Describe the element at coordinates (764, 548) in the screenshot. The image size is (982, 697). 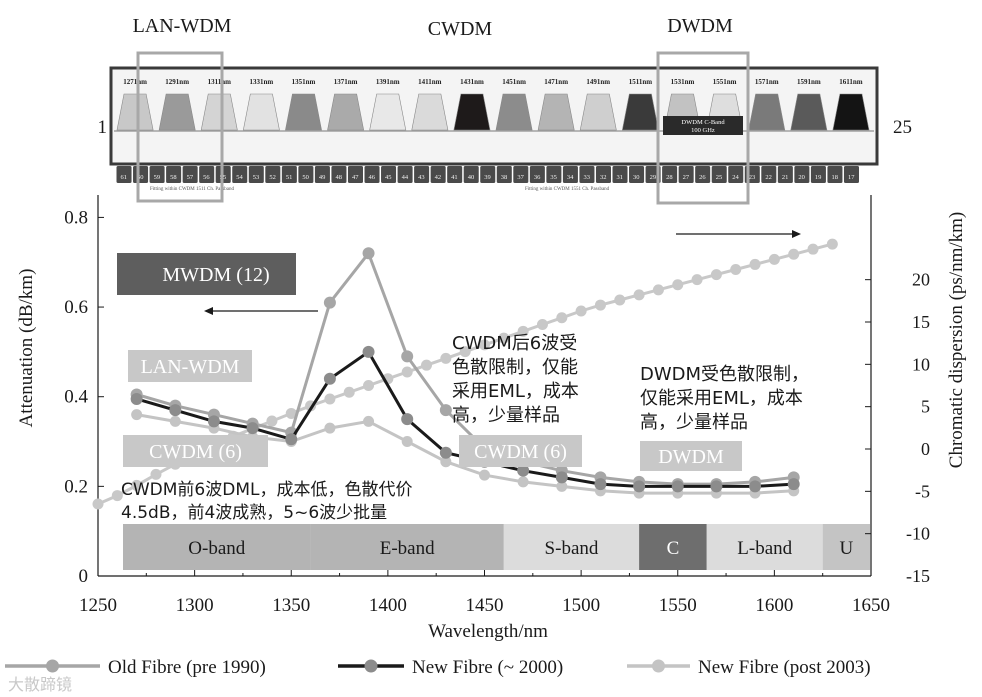
I see `band-label: L-band` at that location.